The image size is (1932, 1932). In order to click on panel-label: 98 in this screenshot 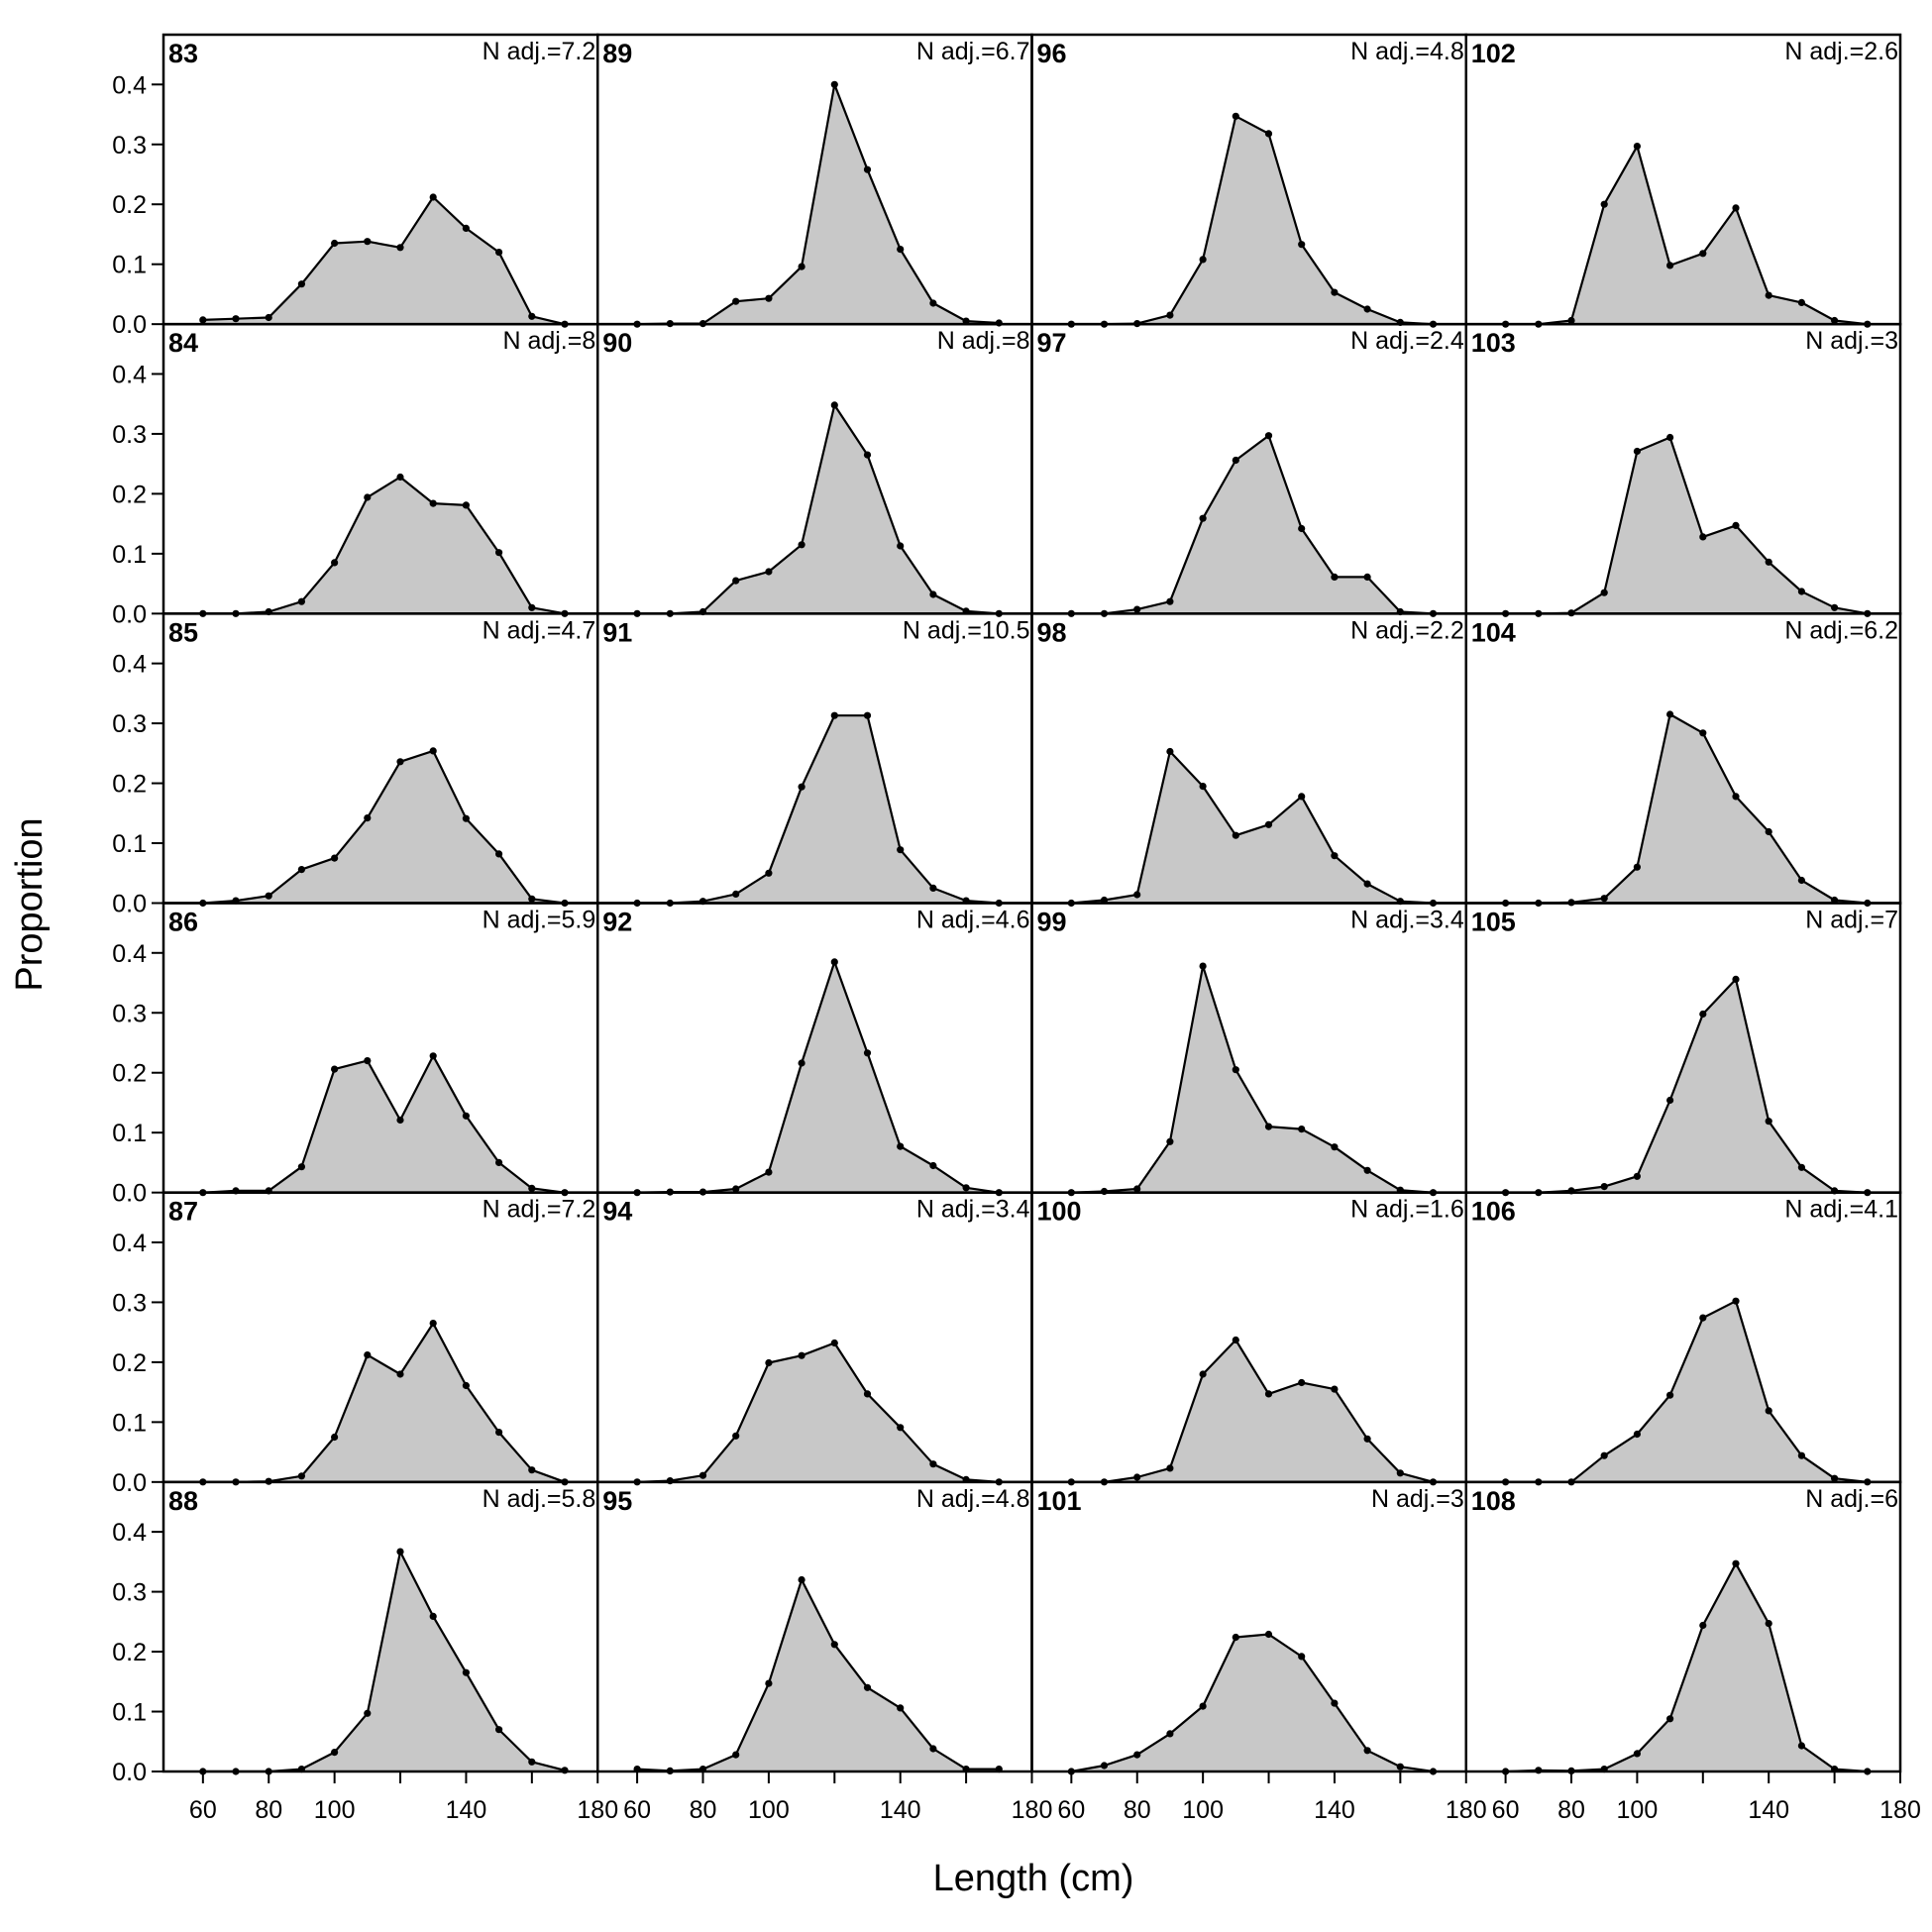, I will do `click(1052, 632)`.